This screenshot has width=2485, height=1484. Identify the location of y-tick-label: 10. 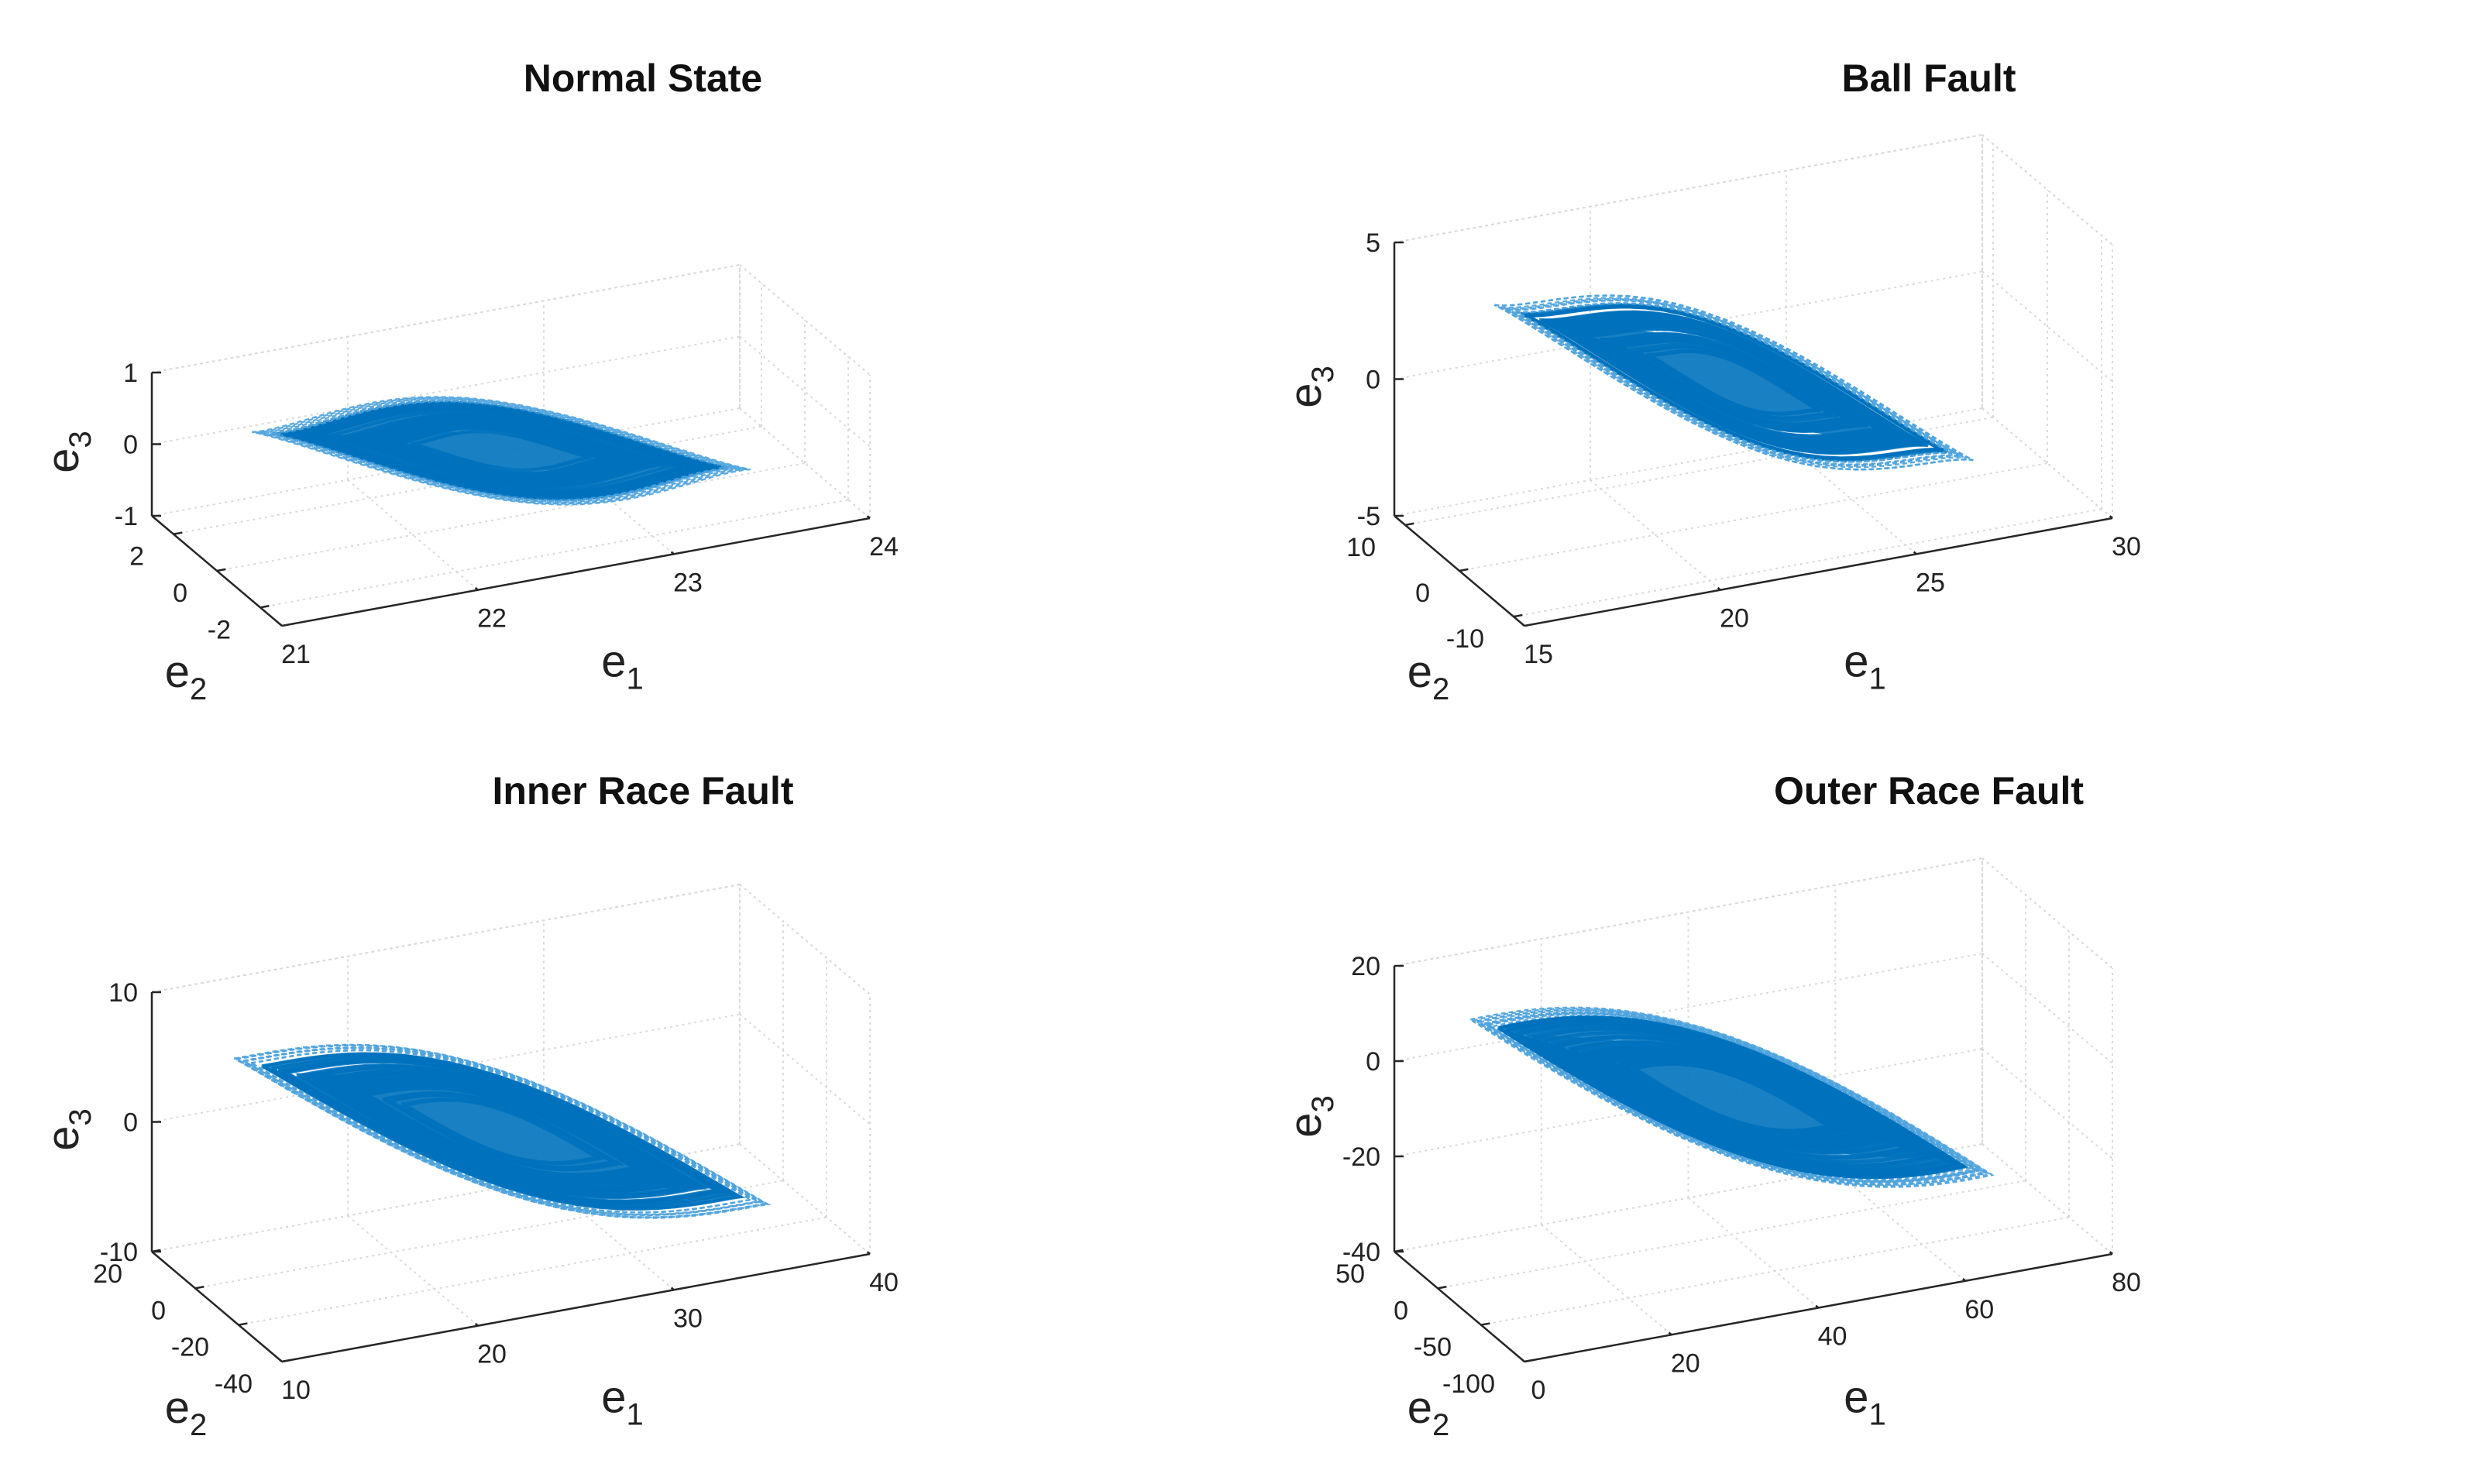
(1361, 547).